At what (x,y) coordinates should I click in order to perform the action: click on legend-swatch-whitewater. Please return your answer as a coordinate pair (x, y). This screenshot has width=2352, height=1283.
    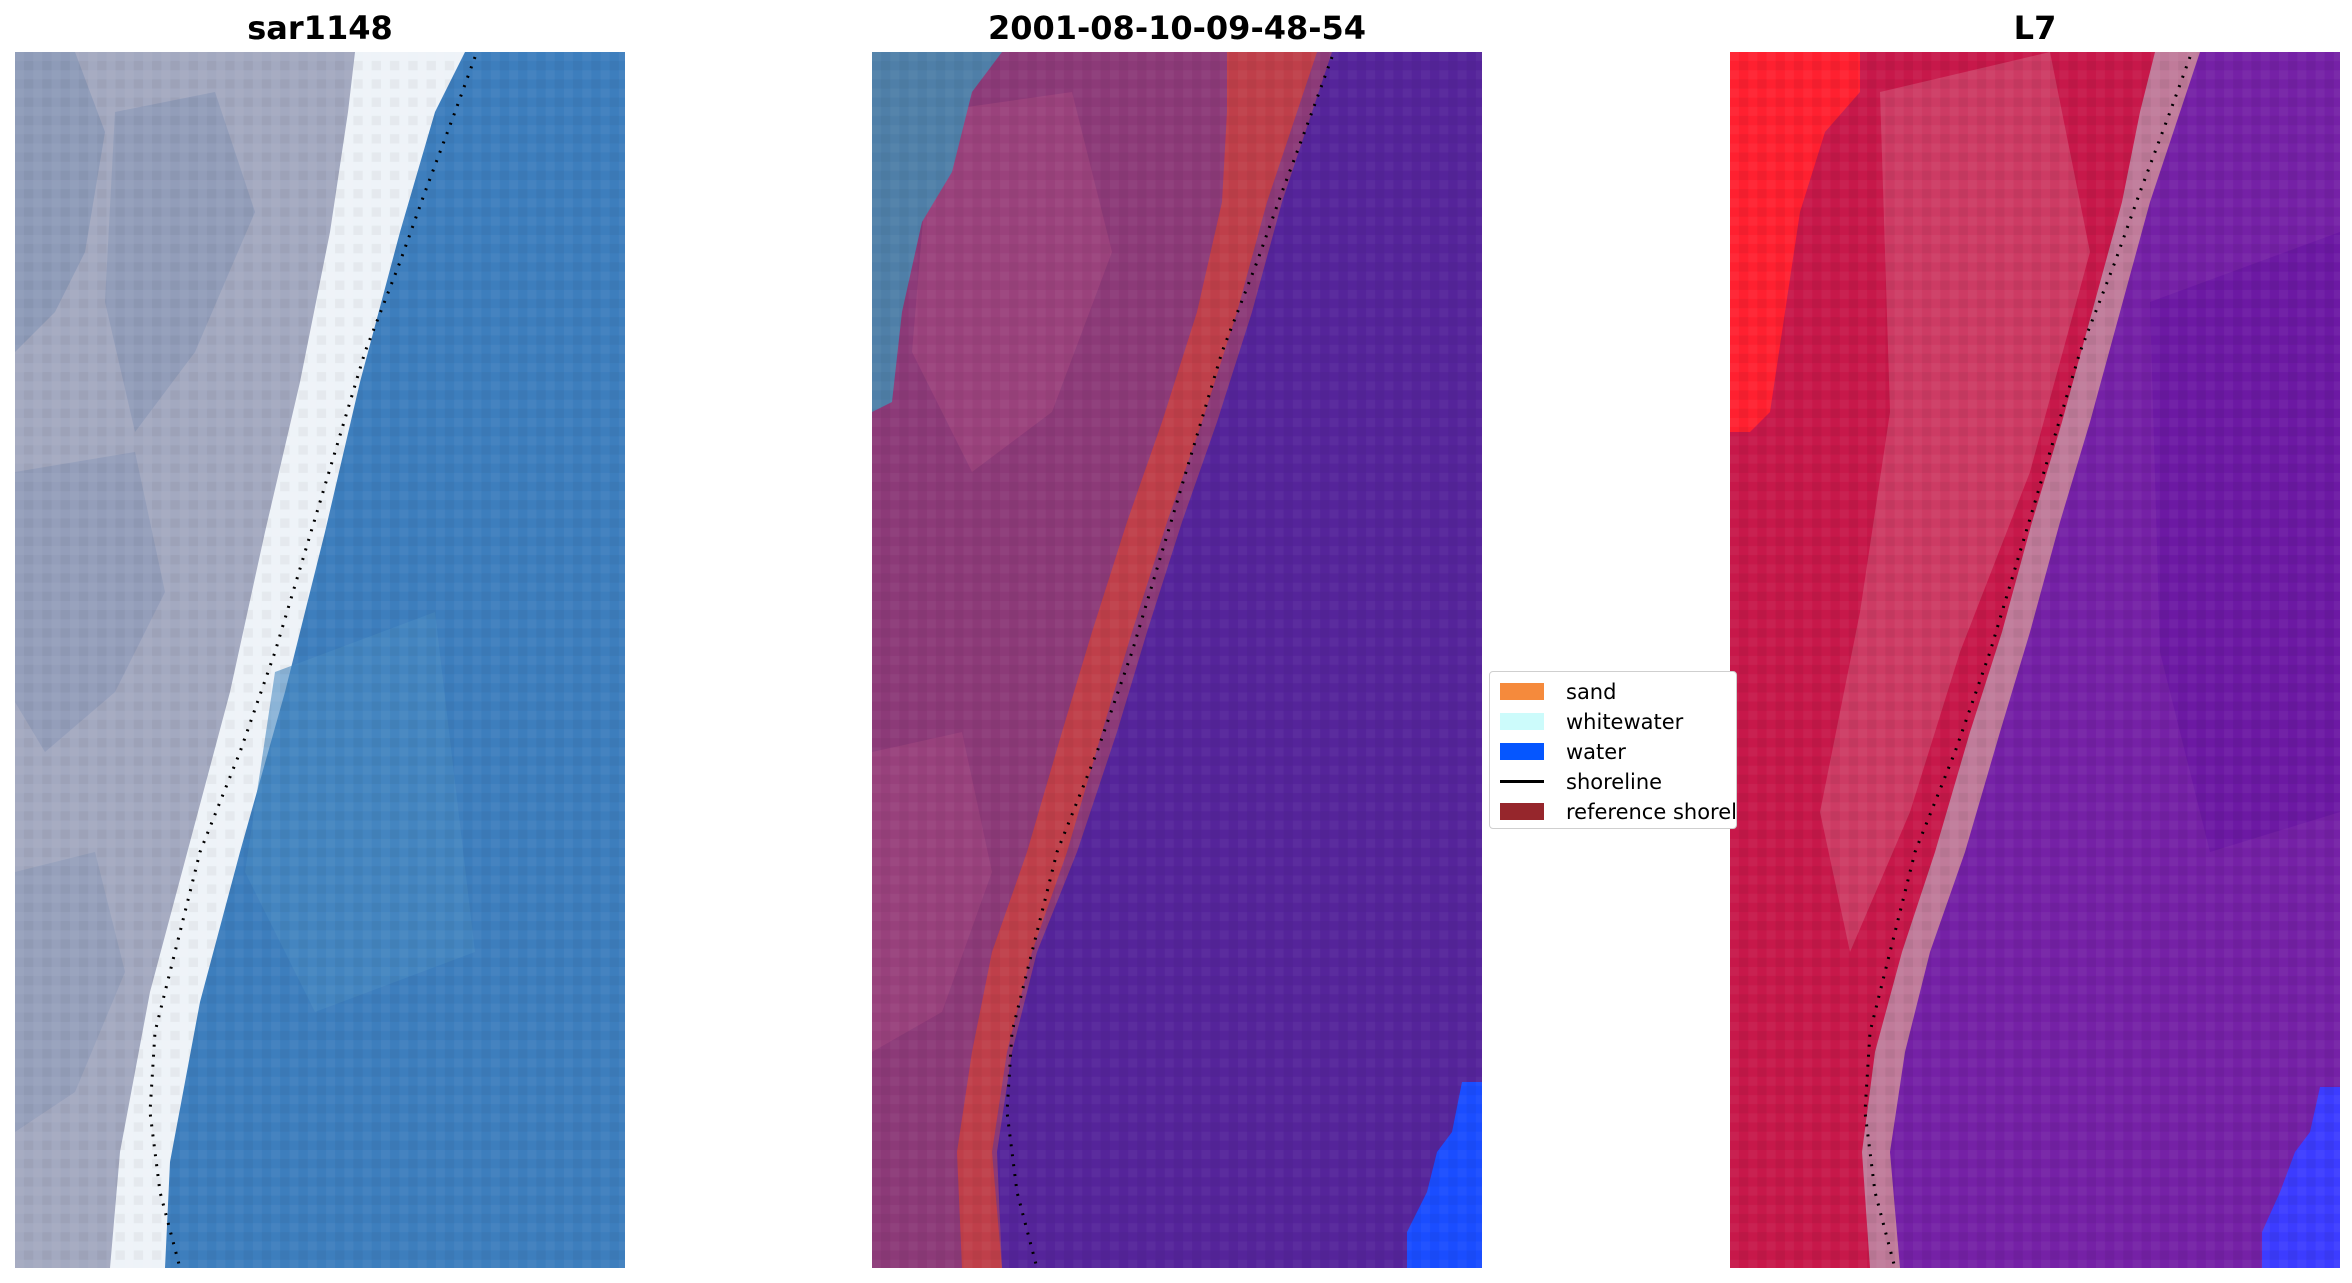
    Looking at the image, I should click on (1522, 721).